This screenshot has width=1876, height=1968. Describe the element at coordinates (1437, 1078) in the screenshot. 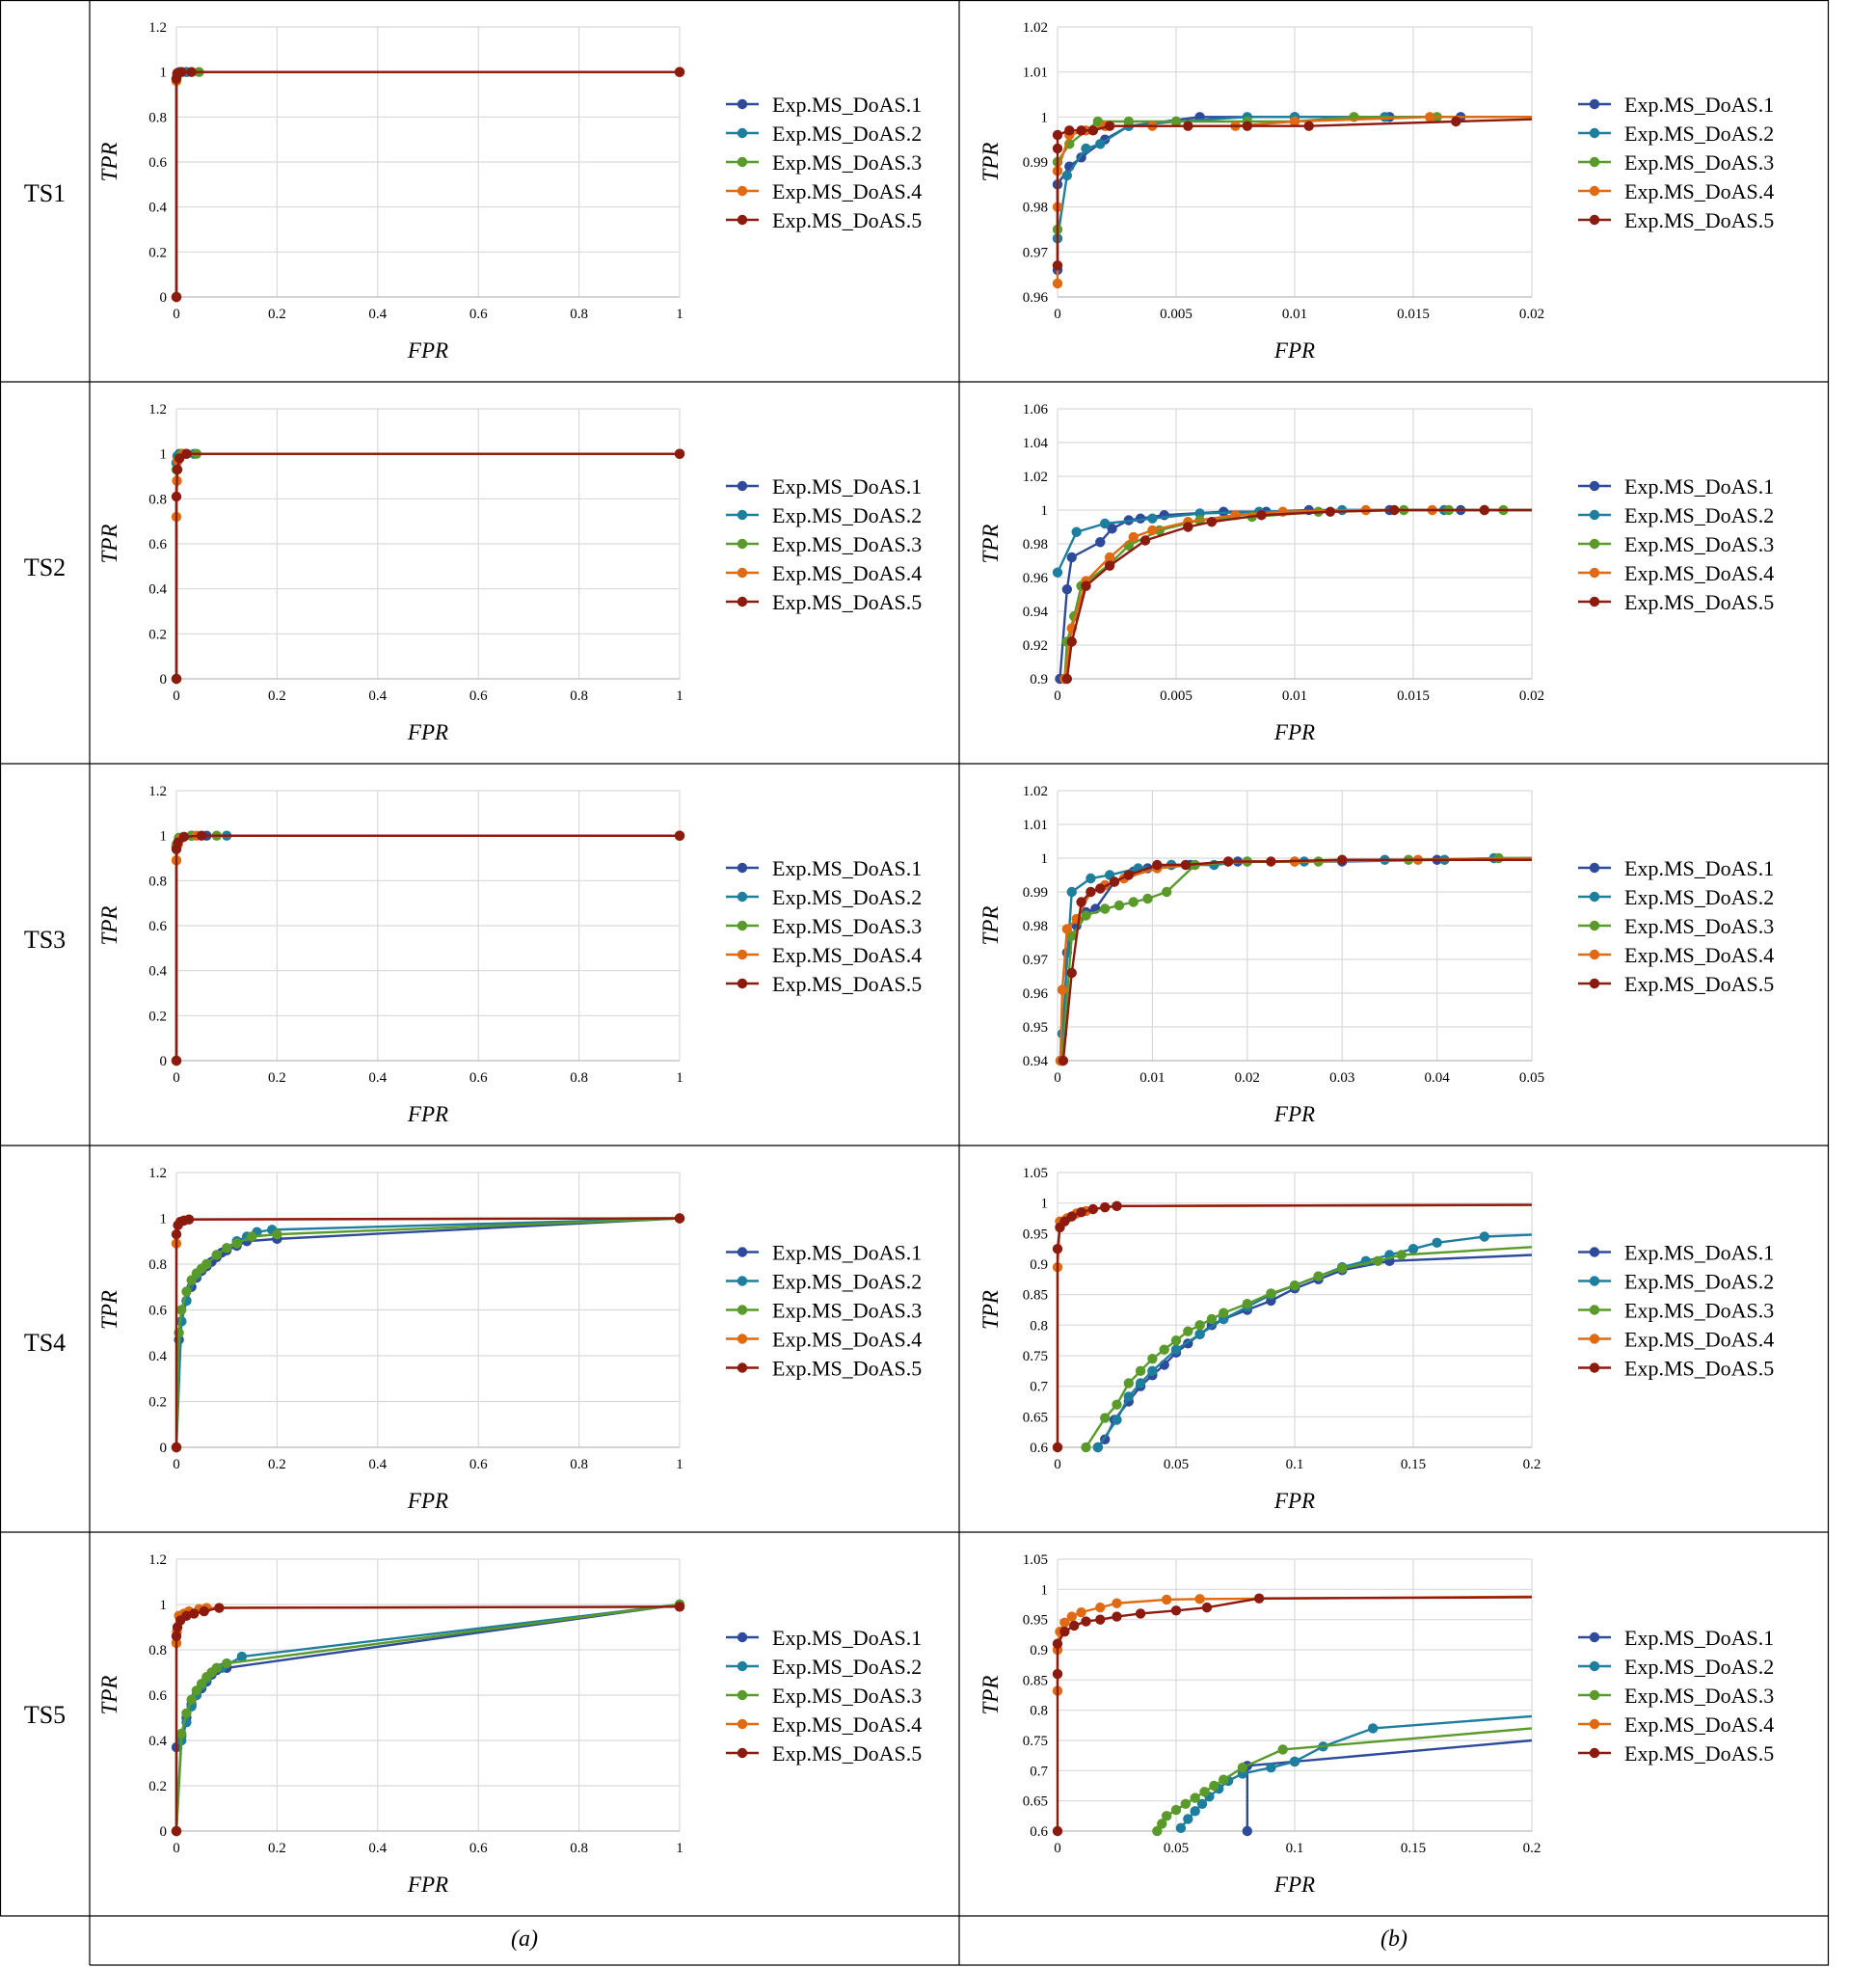

I see `x-tick-label: 0.04` at that location.